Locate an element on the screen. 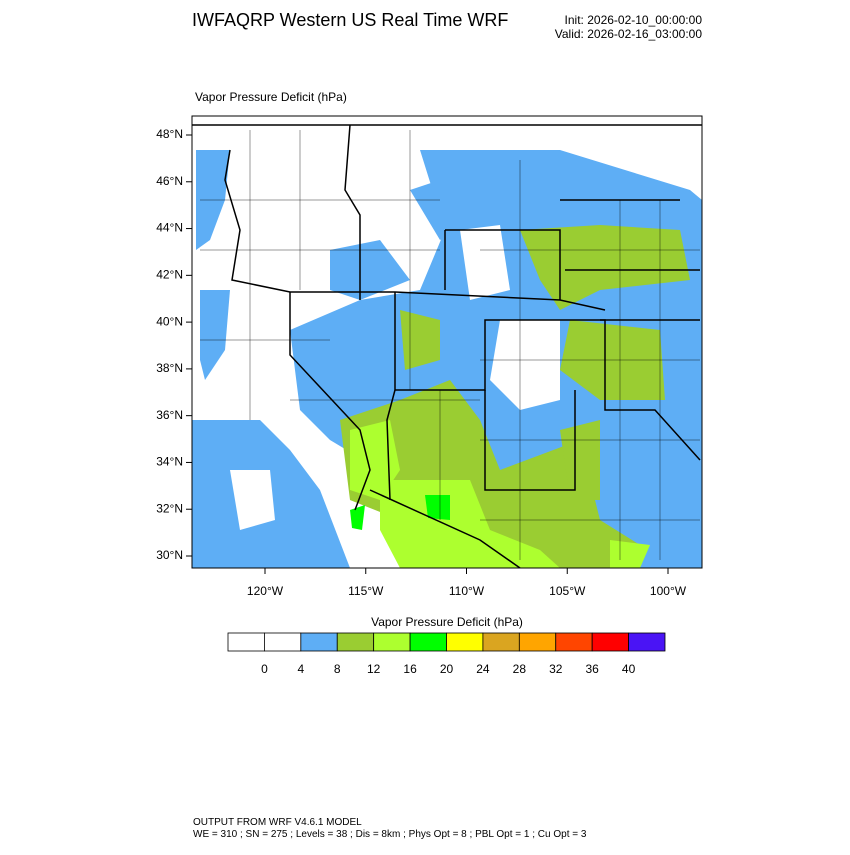 This screenshot has height=855, width=850. colorbar-label: 4 is located at coordinates (300, 669).